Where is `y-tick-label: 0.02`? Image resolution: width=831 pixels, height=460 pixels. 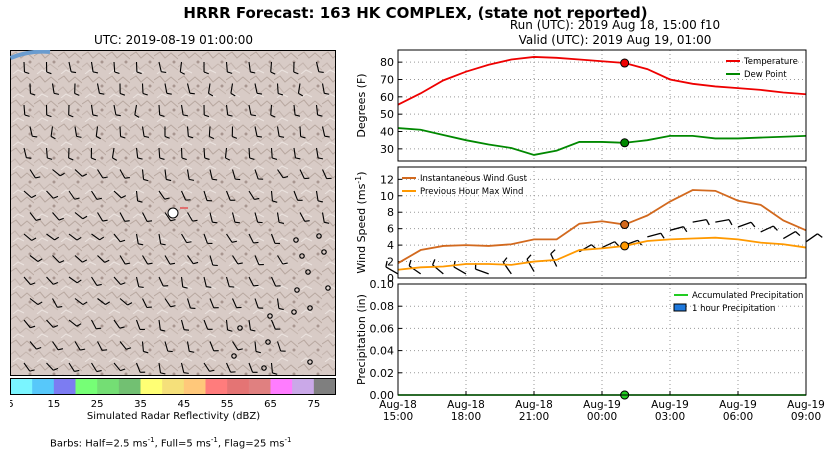 y-tick-label: 0.02 is located at coordinates (382, 373).